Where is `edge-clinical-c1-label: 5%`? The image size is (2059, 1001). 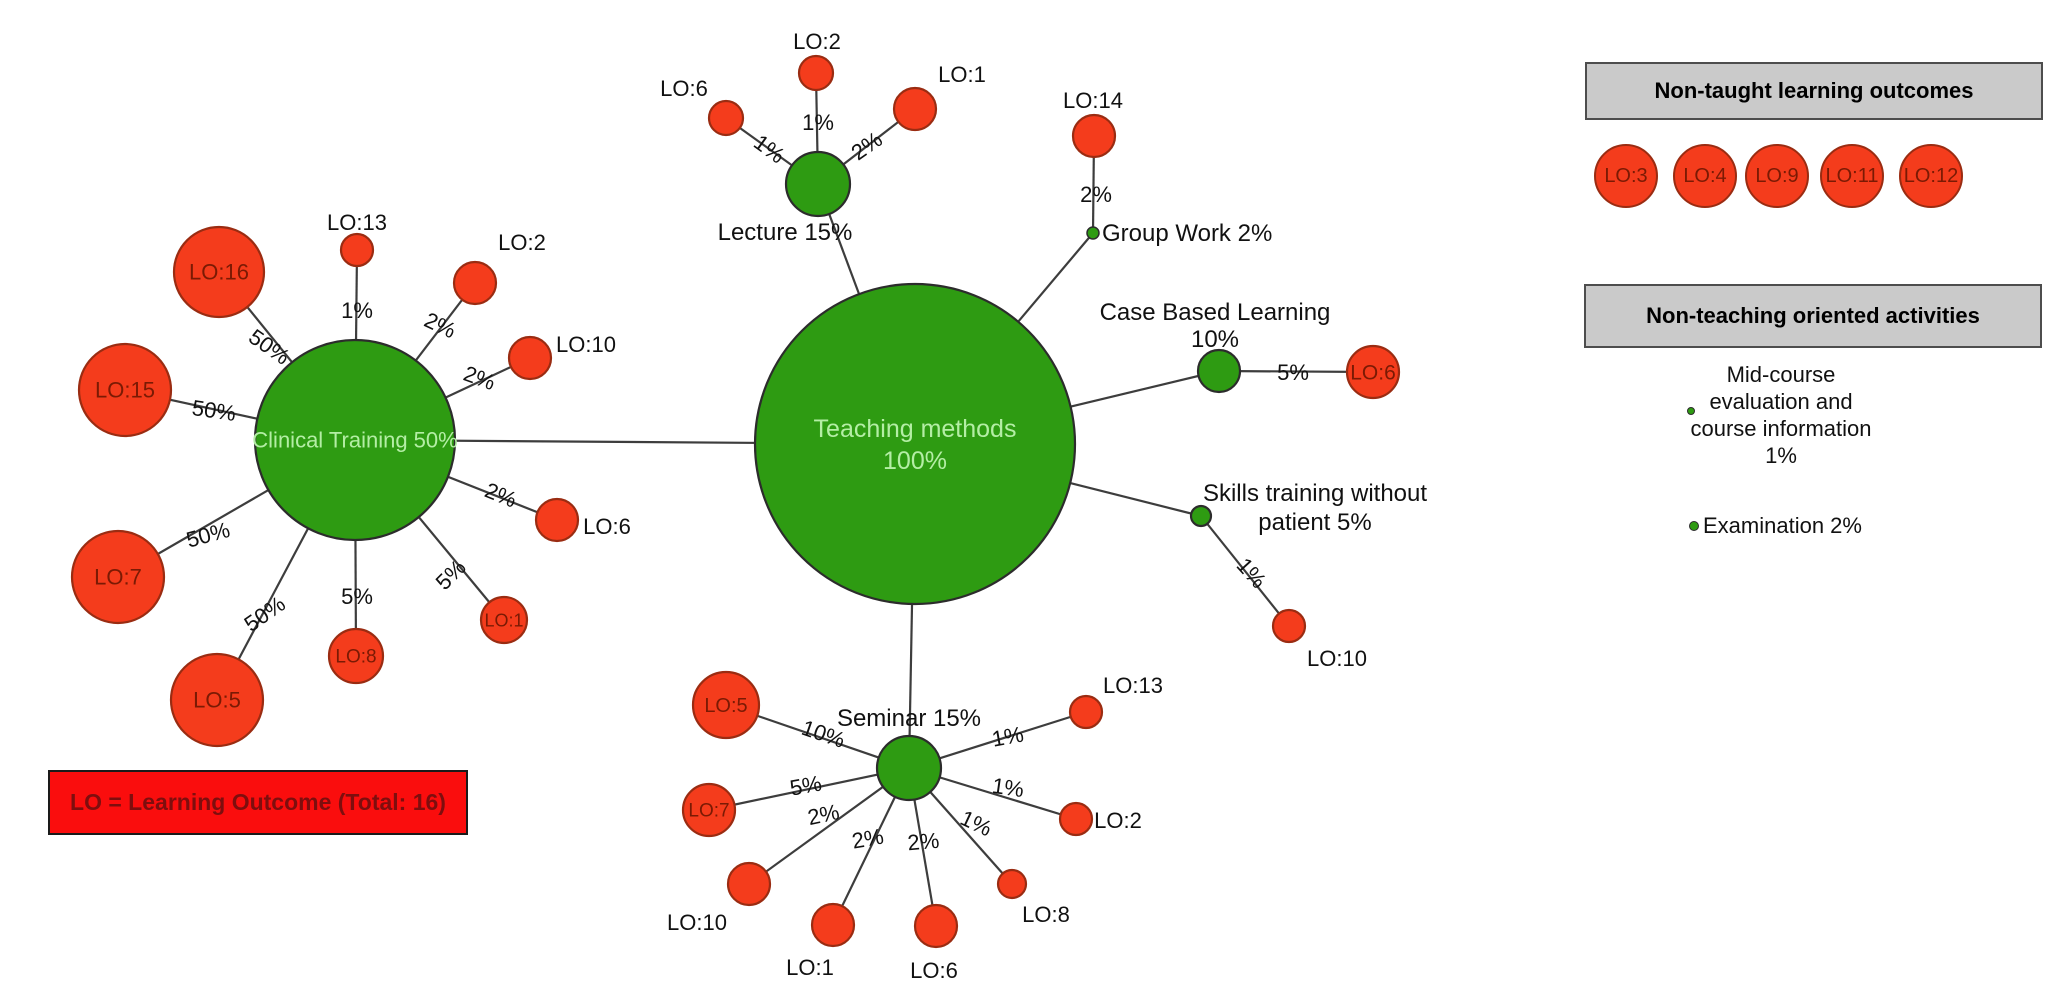 edge-clinical-c1-label: 5% is located at coordinates (451, 575).